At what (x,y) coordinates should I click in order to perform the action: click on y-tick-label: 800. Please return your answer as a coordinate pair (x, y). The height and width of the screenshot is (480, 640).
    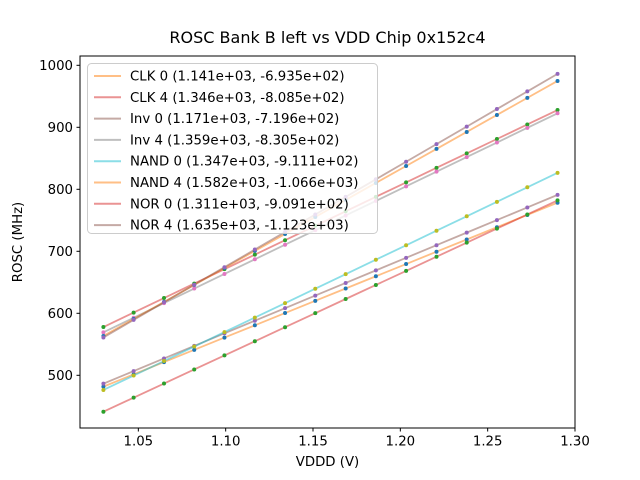
    Looking at the image, I should click on (60, 190).